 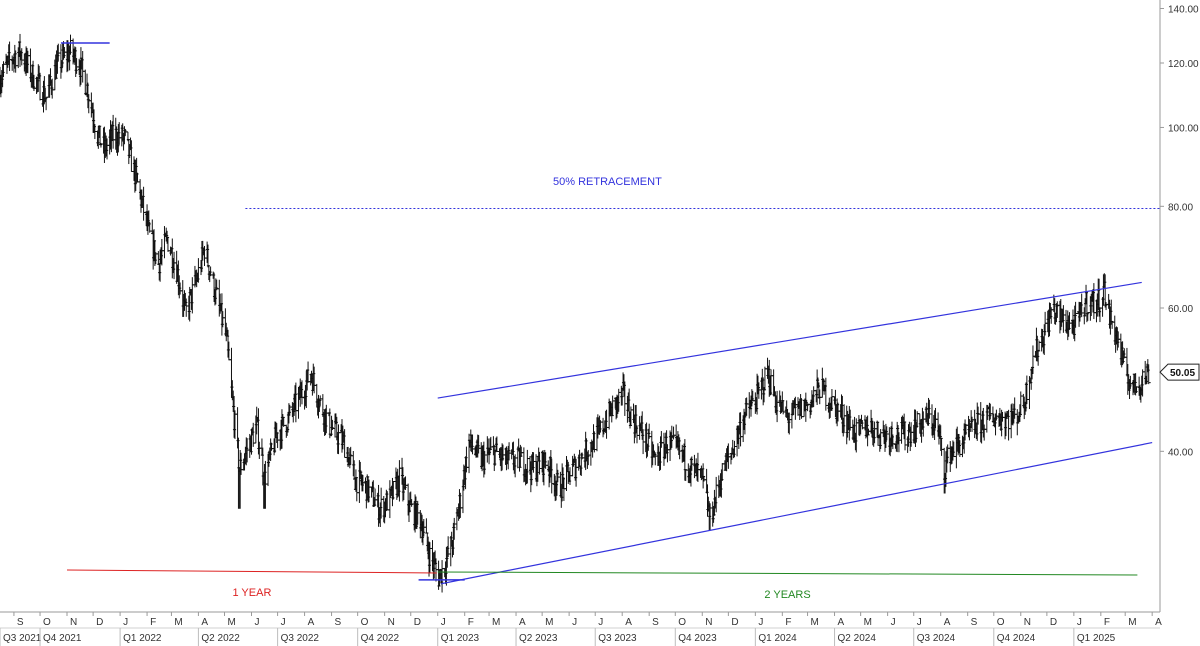 I want to click on channel-lower-line, so click(x=797, y=513).